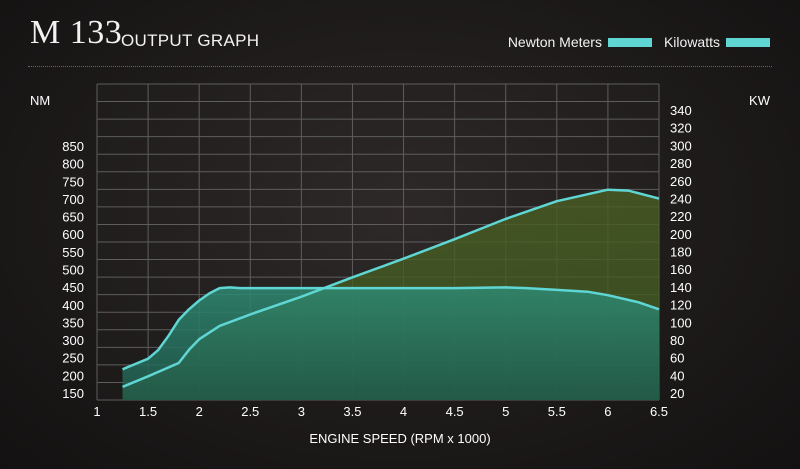 The image size is (800, 469). Describe the element at coordinates (250, 411) in the screenshot. I see `x-tick-label: 2.5` at that location.